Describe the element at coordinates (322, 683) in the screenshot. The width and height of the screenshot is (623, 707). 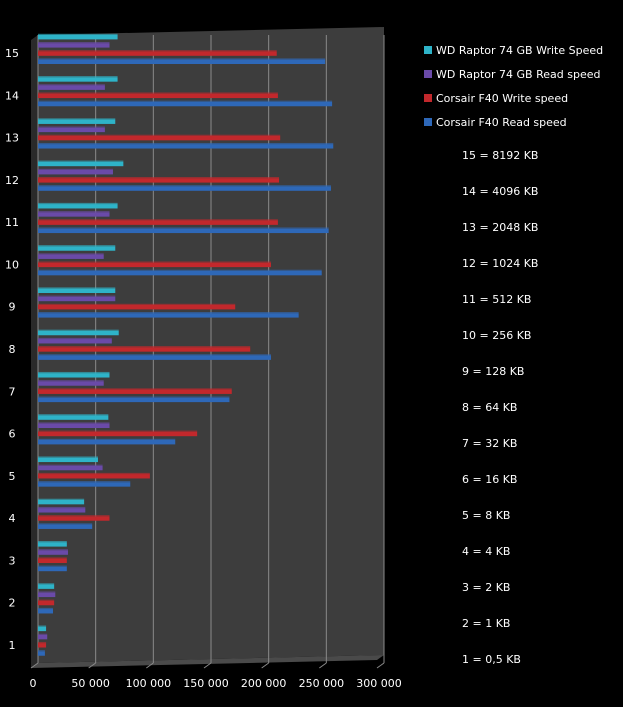
I see `x-tick-label: 250 000` at that location.